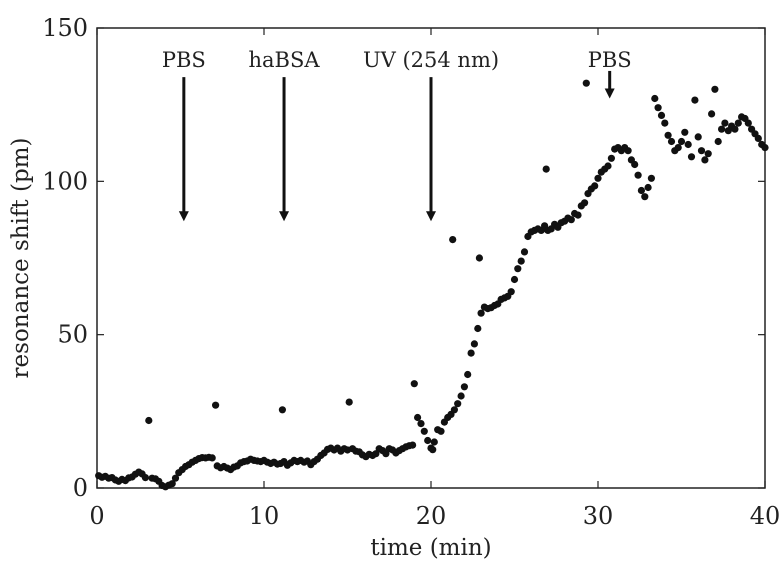 This screenshot has width=783, height=561. Describe the element at coordinates (264, 516) in the screenshot. I see `x-tick-label: 10` at that location.